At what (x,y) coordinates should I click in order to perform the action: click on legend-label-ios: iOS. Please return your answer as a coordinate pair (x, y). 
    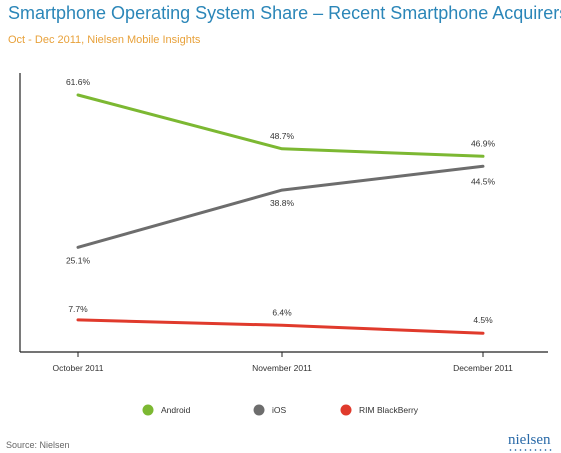
    Looking at the image, I should click on (279, 410).